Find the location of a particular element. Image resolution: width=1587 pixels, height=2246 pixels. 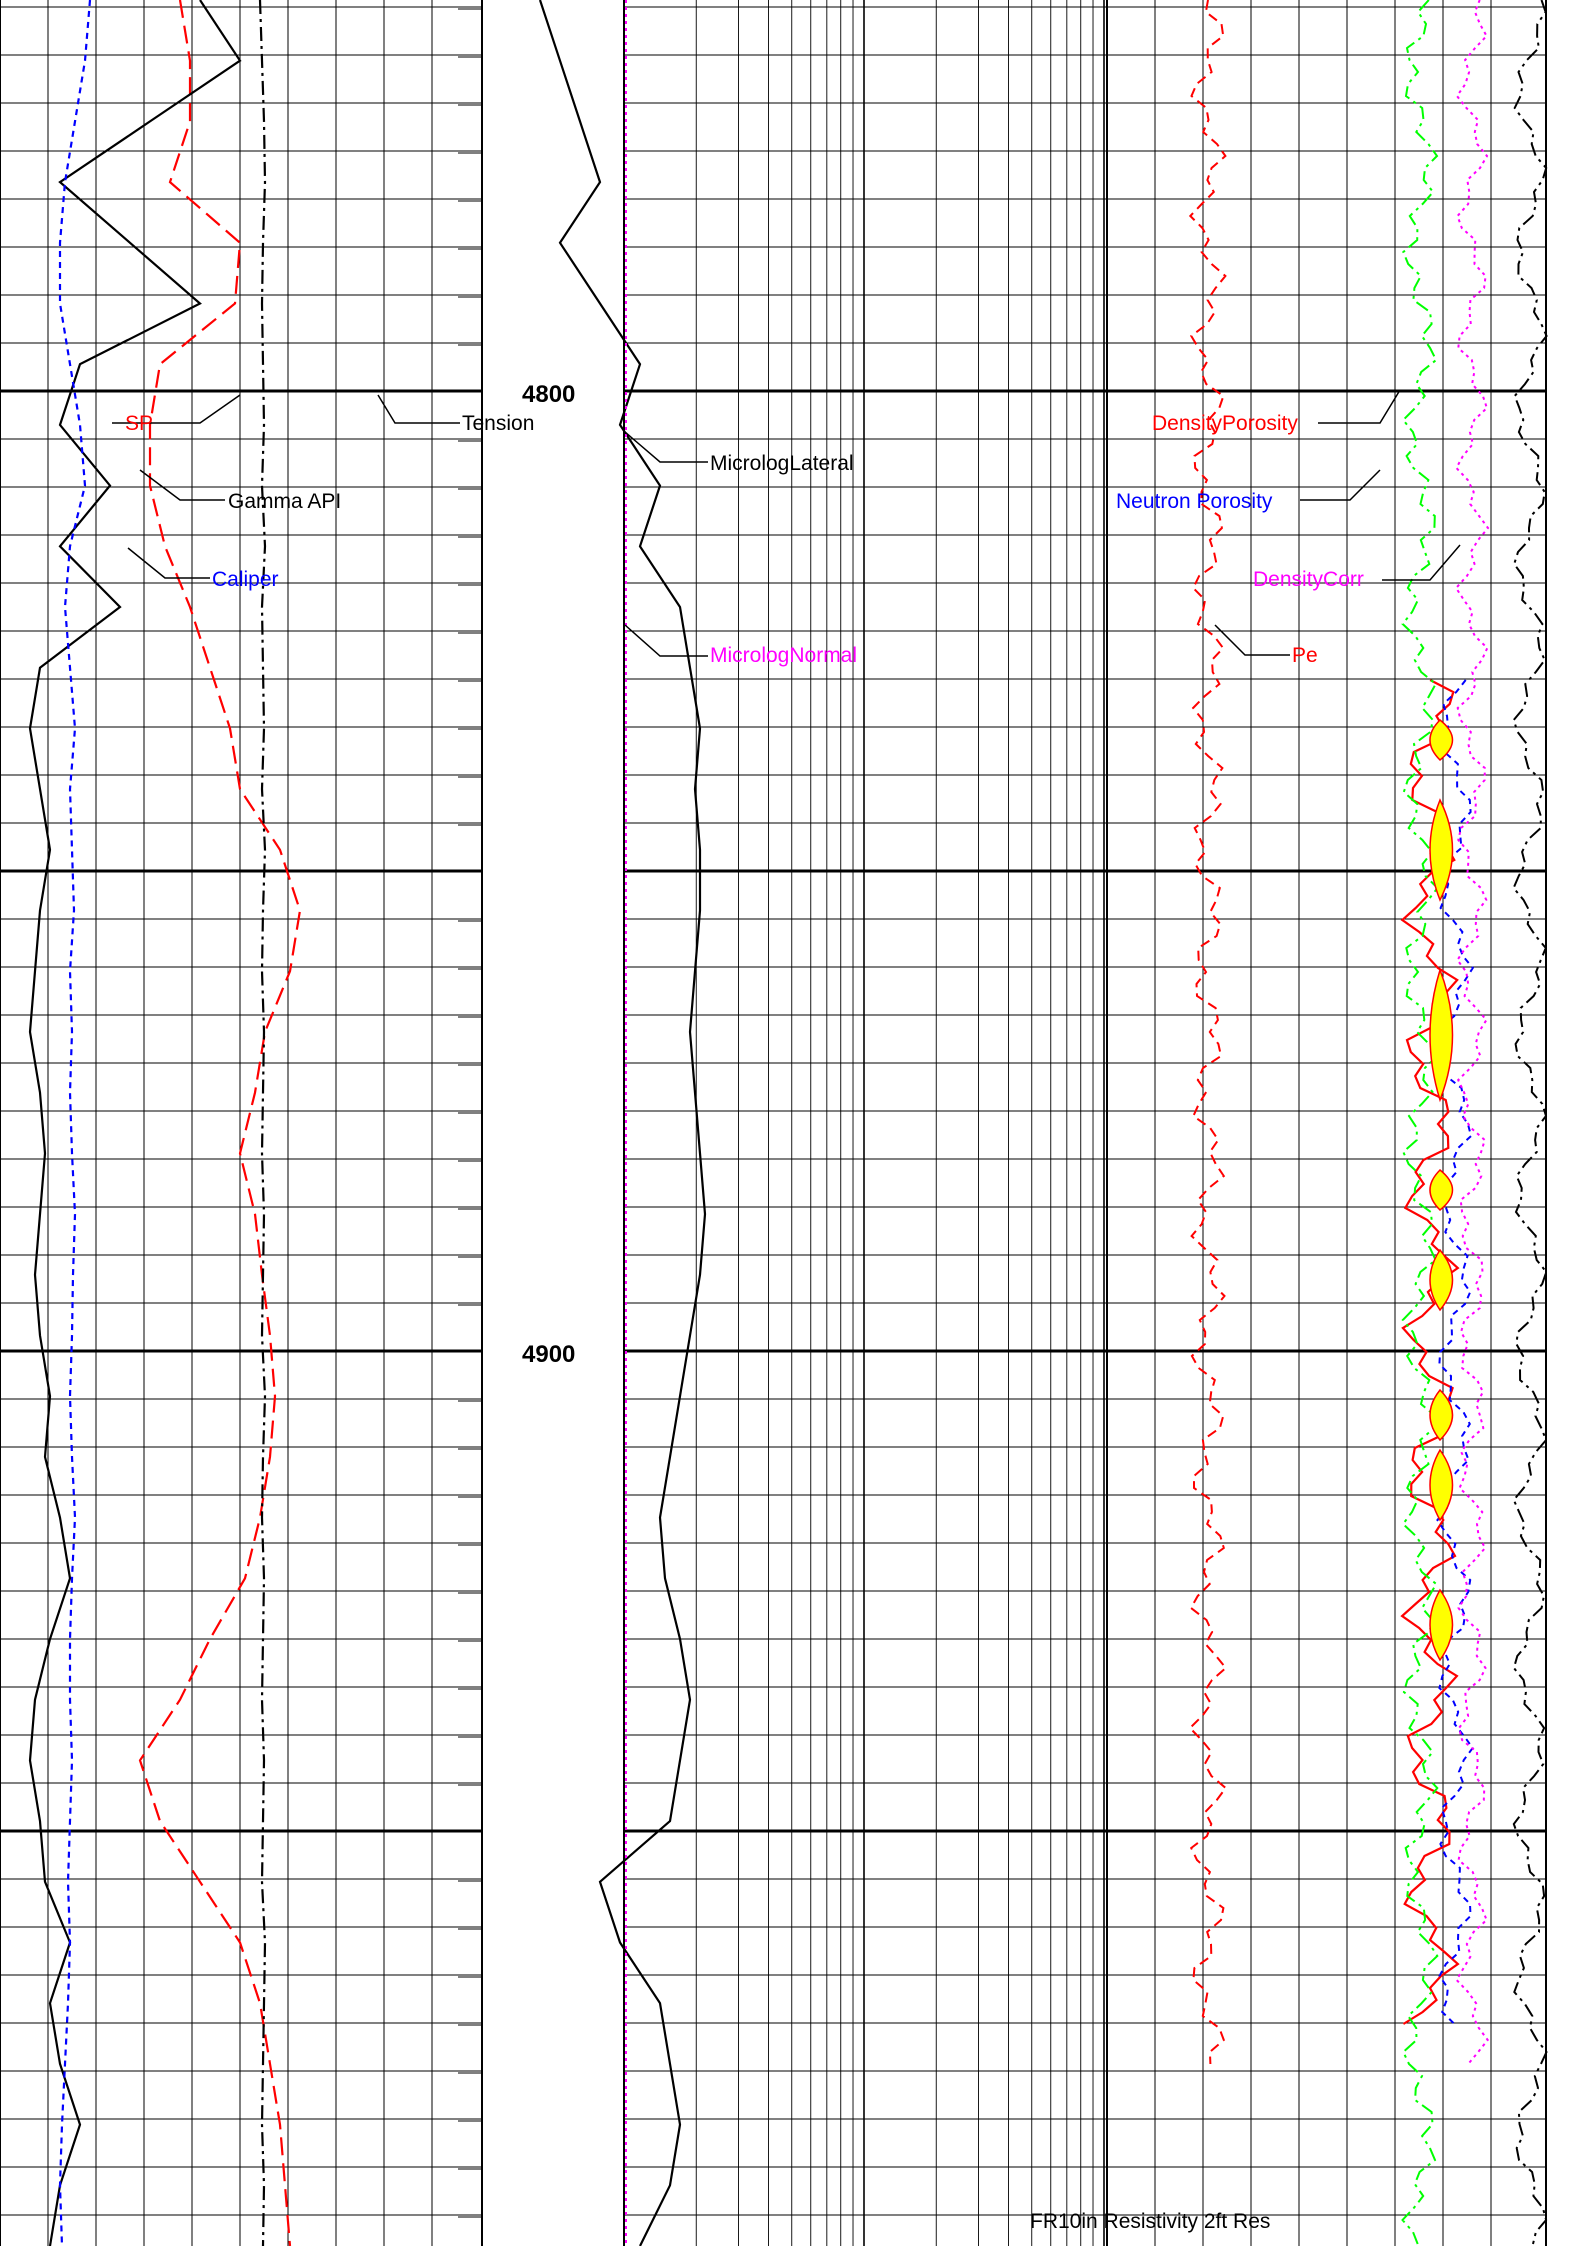

sp-label: SP is located at coordinates (139, 423).